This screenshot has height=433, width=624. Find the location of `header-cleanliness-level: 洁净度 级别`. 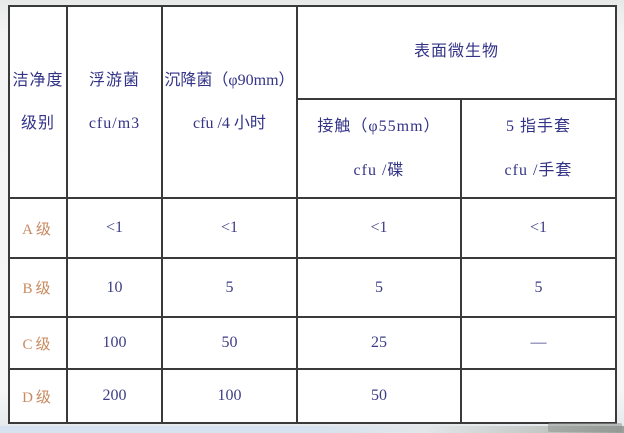

header-cleanliness-level: 洁净度 级别 is located at coordinates (39, 103).